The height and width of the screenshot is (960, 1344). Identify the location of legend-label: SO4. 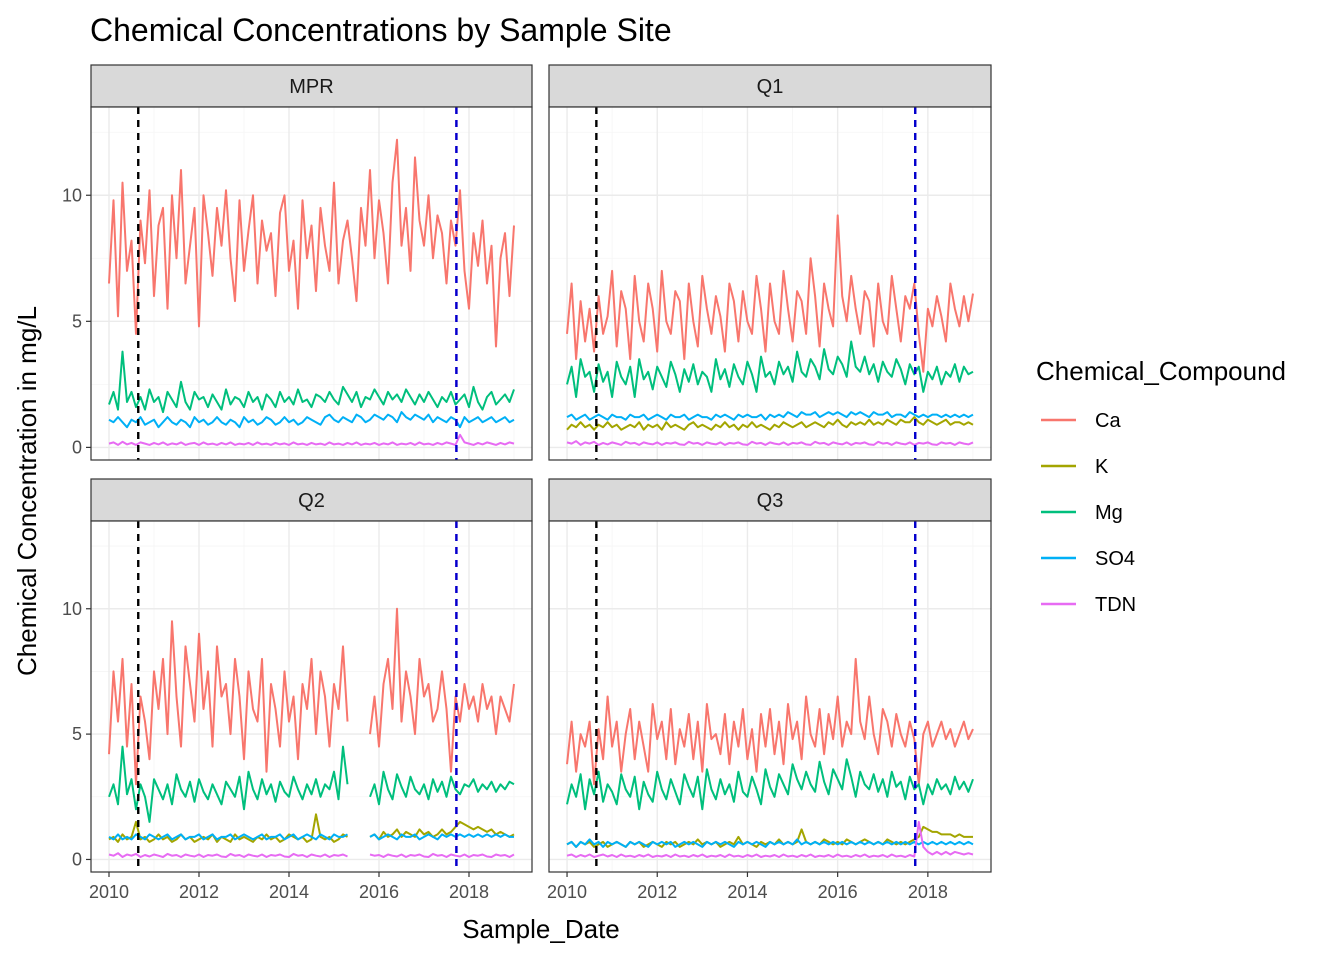
(1115, 559).